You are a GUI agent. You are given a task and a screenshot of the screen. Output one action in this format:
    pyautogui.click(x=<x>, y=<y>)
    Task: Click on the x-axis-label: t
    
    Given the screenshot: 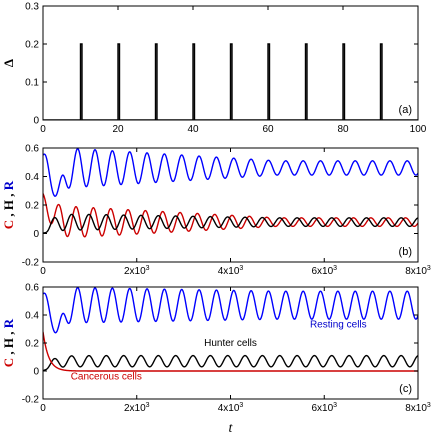 What is the action you would take?
    pyautogui.click(x=231, y=428)
    